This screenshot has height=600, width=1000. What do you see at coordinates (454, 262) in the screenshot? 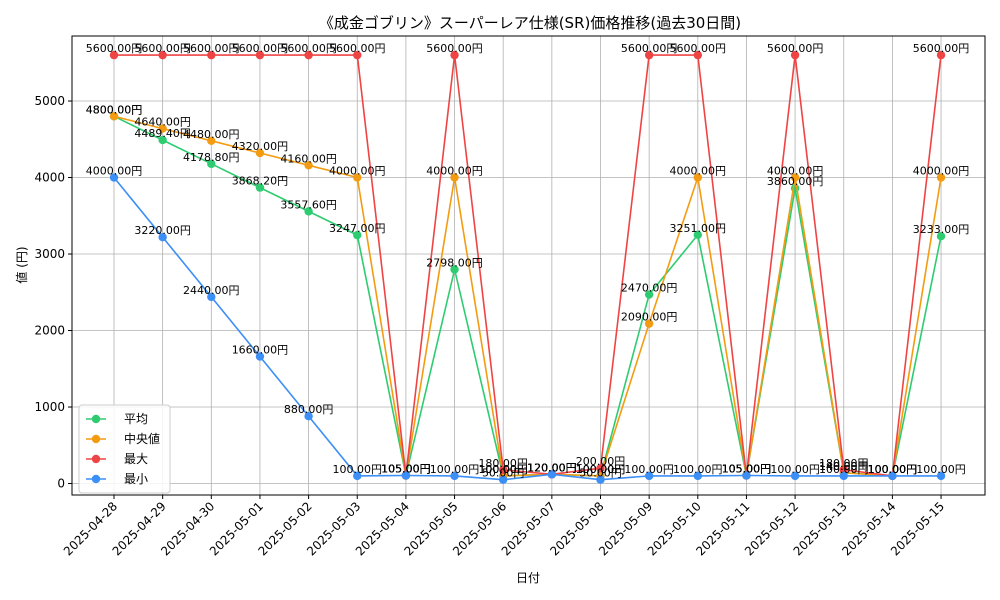
I see `data-label: 2798.00円` at bounding box center [454, 262].